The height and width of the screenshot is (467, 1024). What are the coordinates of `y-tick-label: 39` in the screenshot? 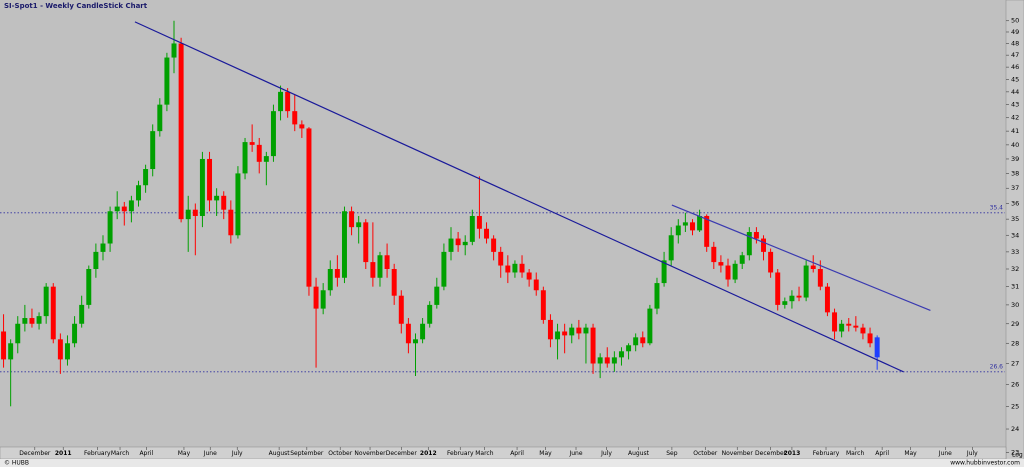 It's located at (1015, 159).